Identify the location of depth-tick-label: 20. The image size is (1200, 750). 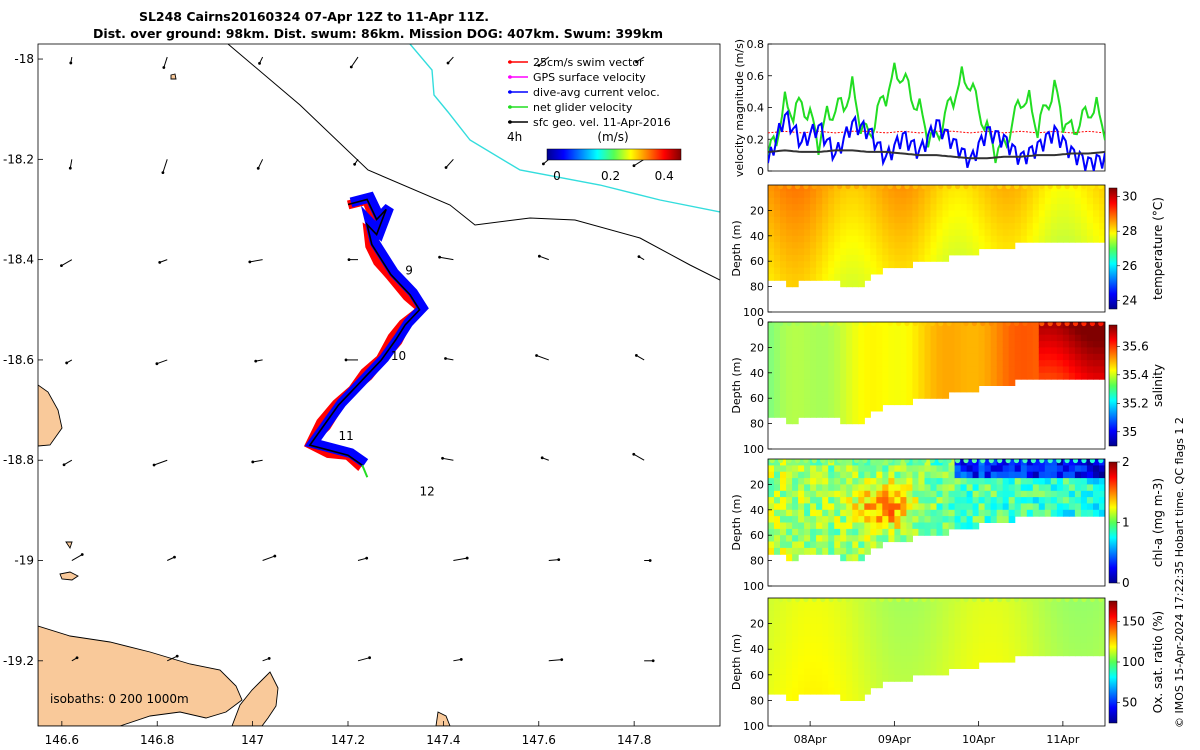
(757, 347).